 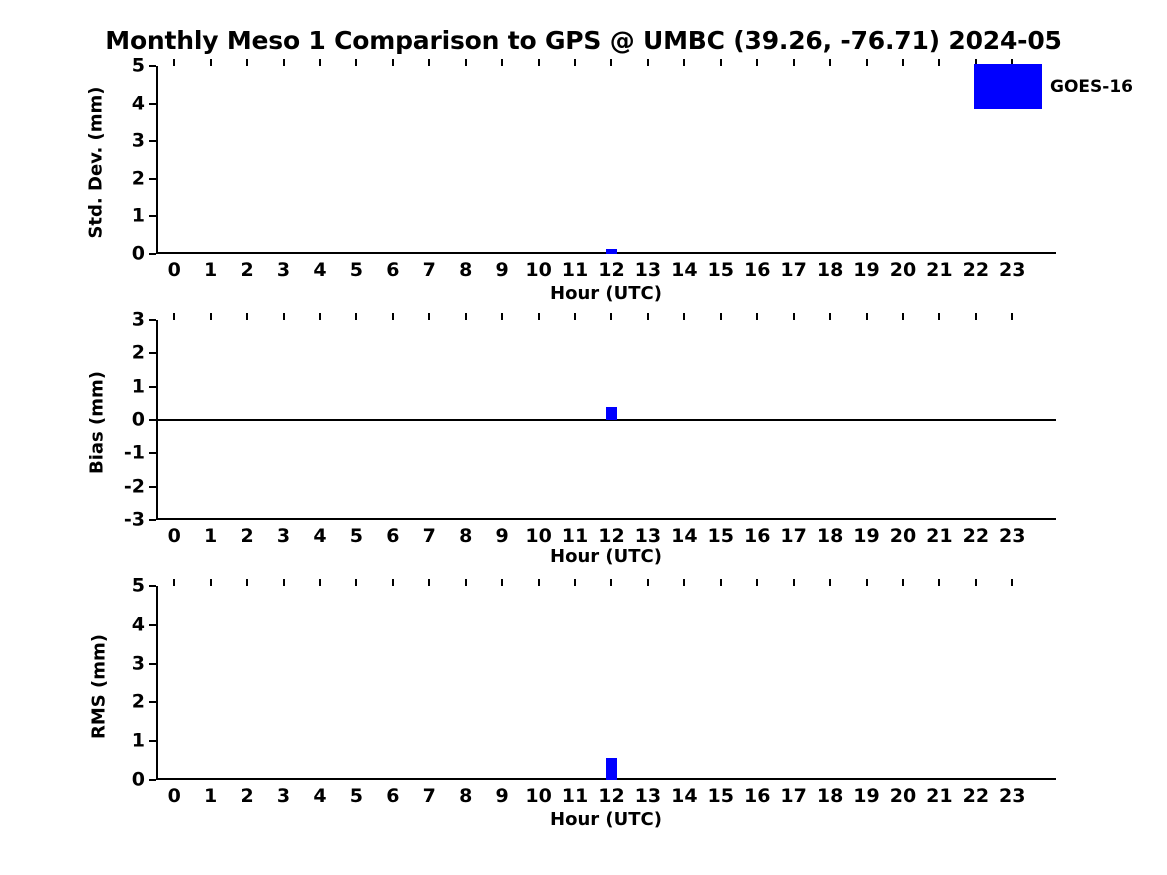 I want to click on y-tick-label-bias: -2, so click(x=134, y=486).